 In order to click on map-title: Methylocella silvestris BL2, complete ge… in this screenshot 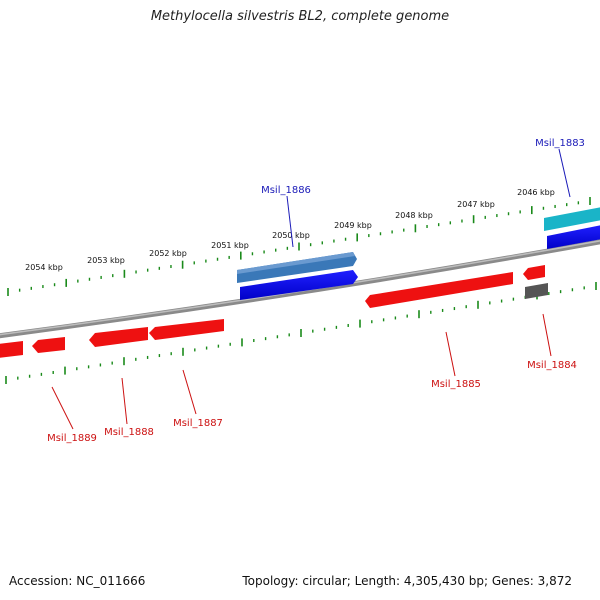, I will do `click(300, 16)`.